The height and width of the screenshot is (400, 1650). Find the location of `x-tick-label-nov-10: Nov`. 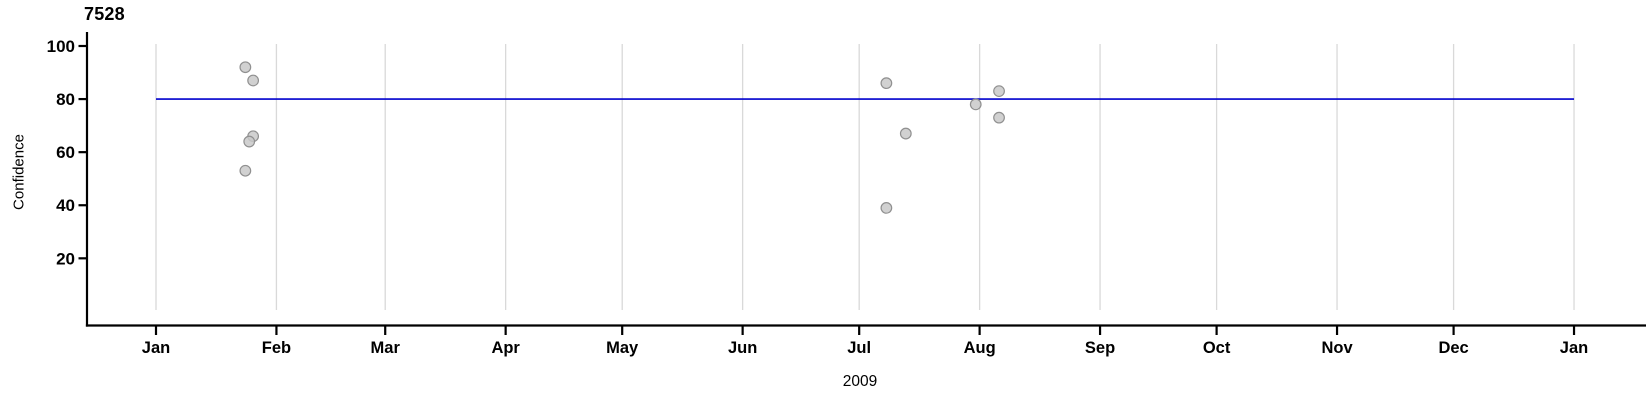

x-tick-label-nov-10: Nov is located at coordinates (1337, 348).